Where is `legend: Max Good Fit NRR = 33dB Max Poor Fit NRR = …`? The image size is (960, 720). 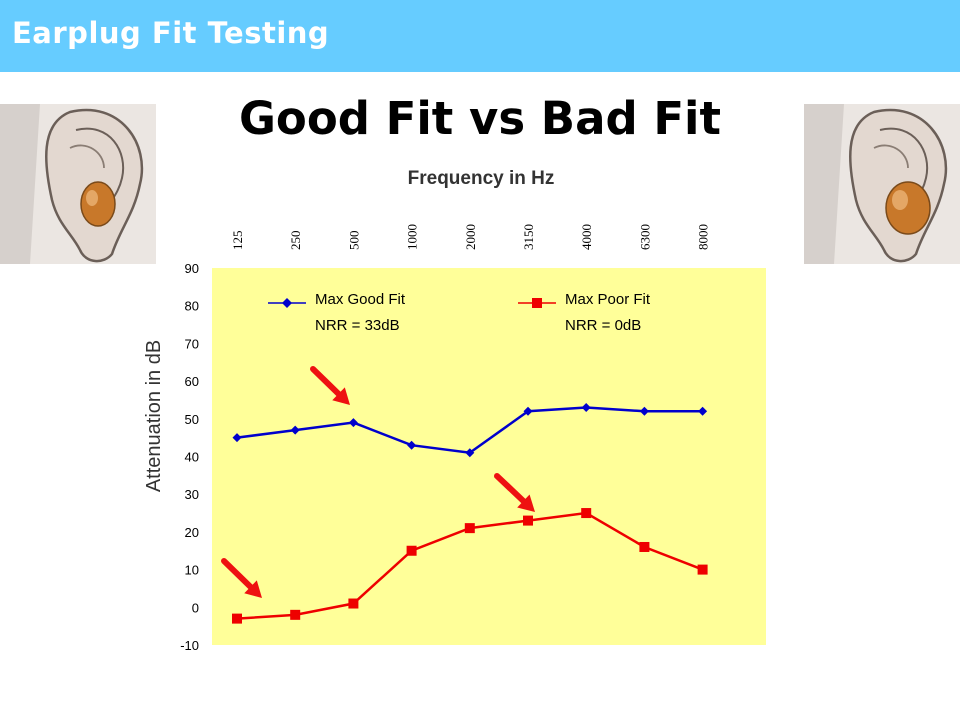 legend: Max Good Fit NRR = 33dB Max Poor Fit NRR = … is located at coordinates (459, 312).